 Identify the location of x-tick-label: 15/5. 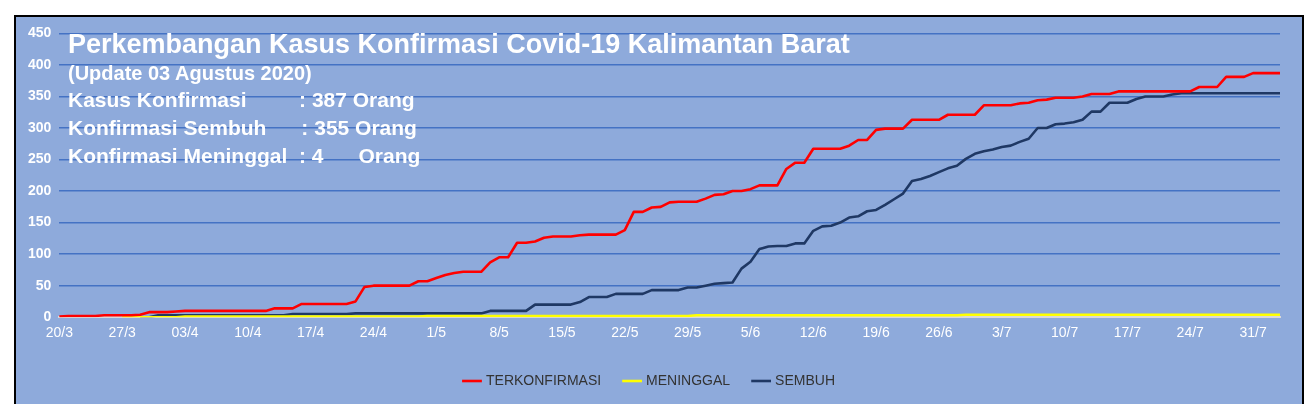
(562, 332).